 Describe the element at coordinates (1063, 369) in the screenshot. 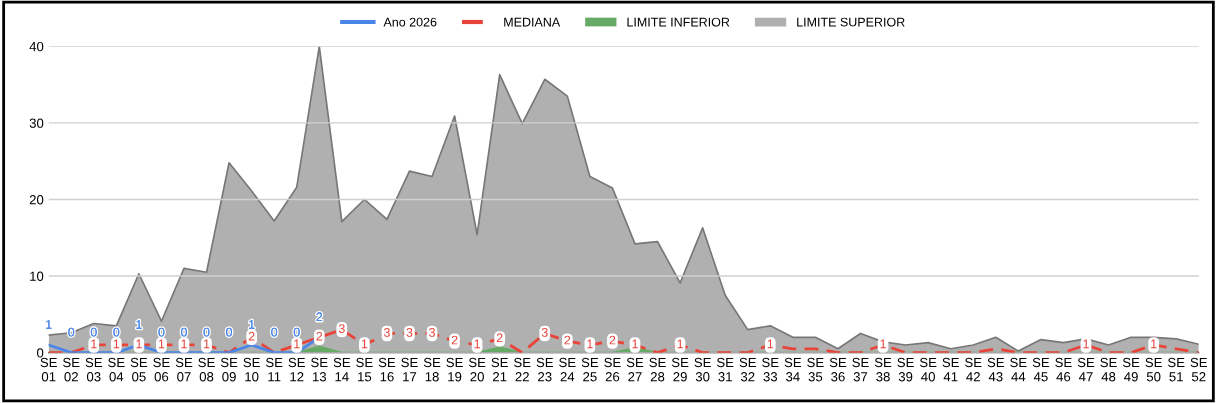

I see `x-tick-label: SE 46` at that location.